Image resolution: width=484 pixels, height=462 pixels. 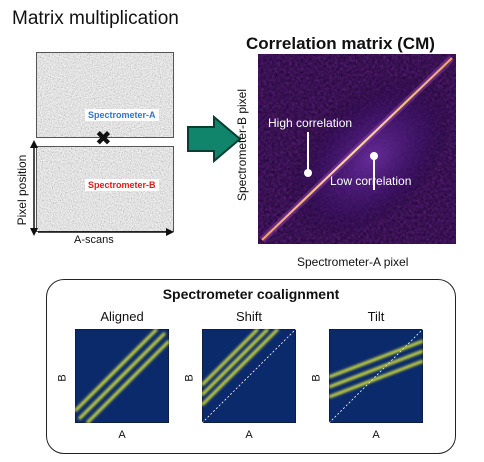 I want to click on ascans-label: A-scans, so click(x=94, y=240).